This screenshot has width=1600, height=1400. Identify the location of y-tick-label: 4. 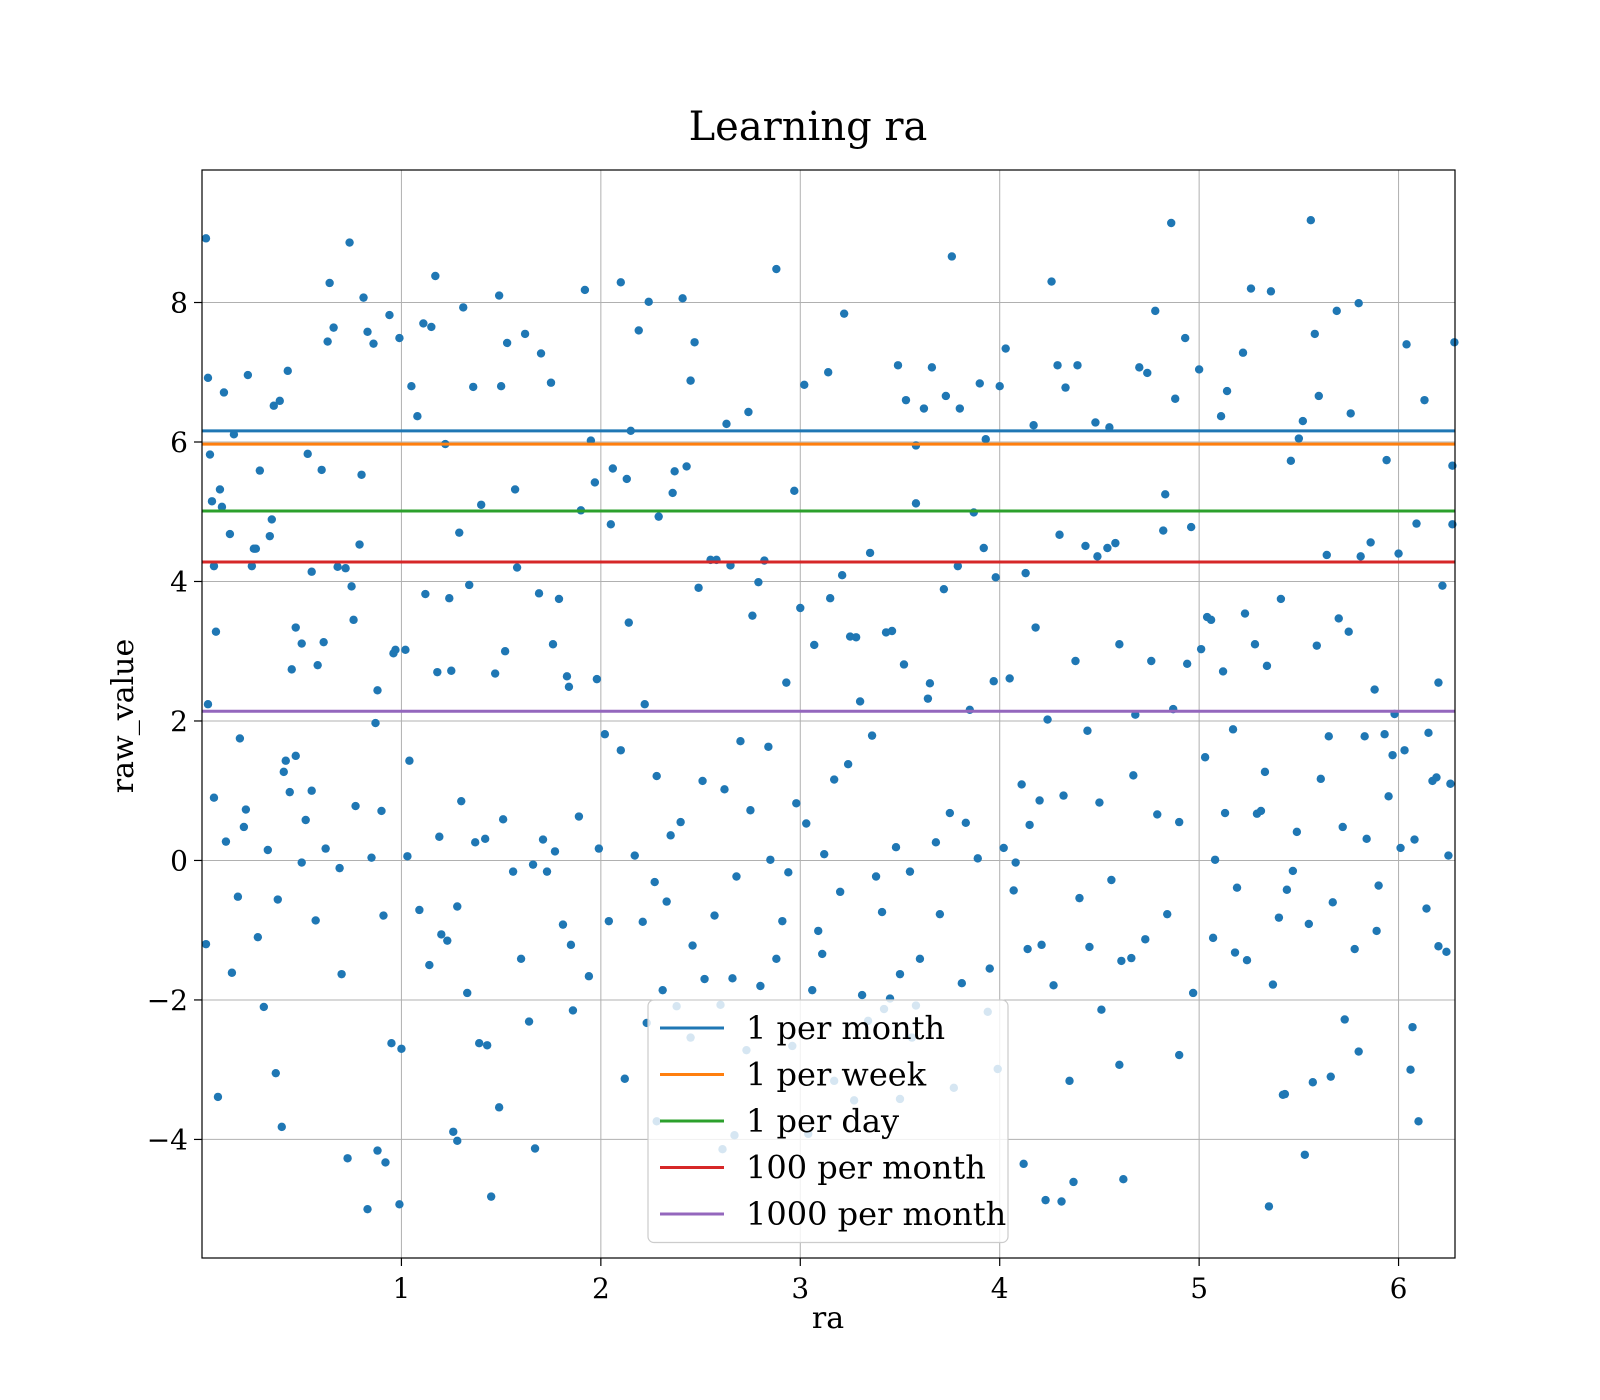
(179, 581).